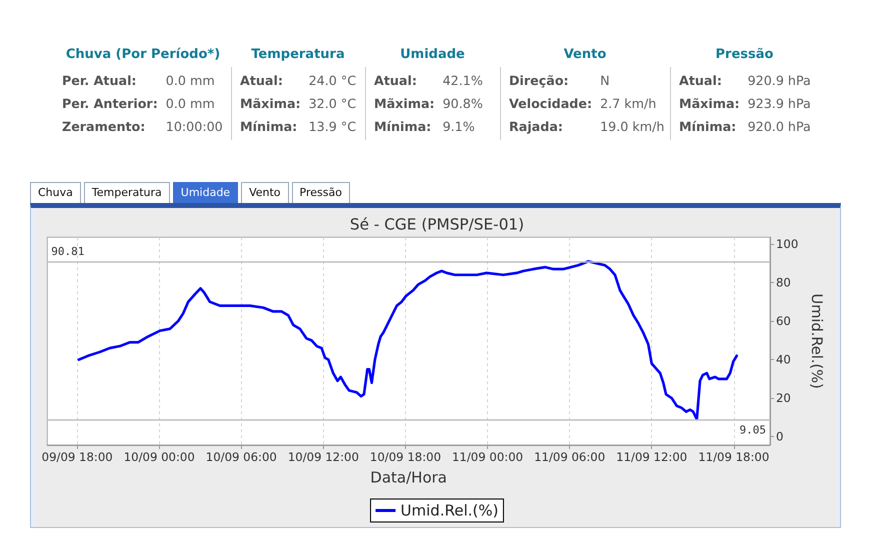 The width and height of the screenshot is (869, 533). Describe the element at coordinates (127, 192) in the screenshot. I see `tab: Temperatura` at that location.